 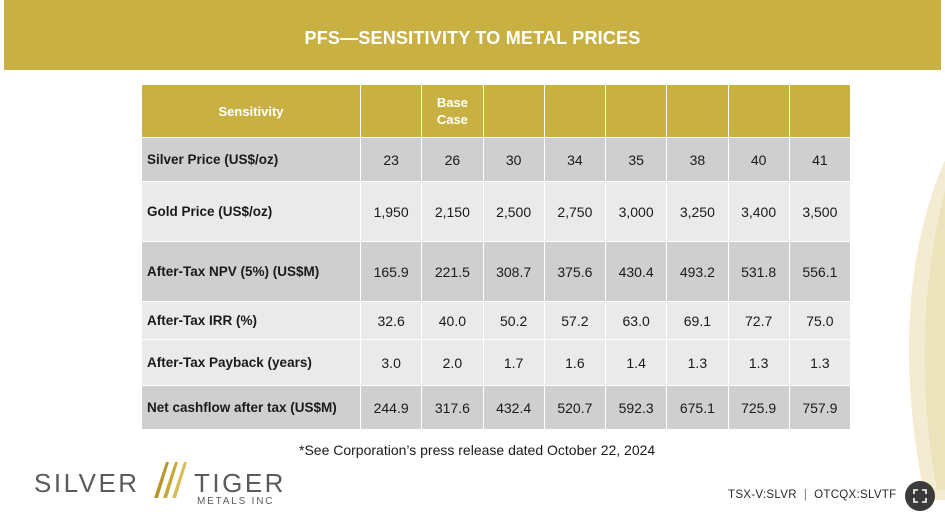 What do you see at coordinates (472, 37) in the screenshot?
I see `page-title: PFS—SENSITIVITY TO METAL PRICES` at bounding box center [472, 37].